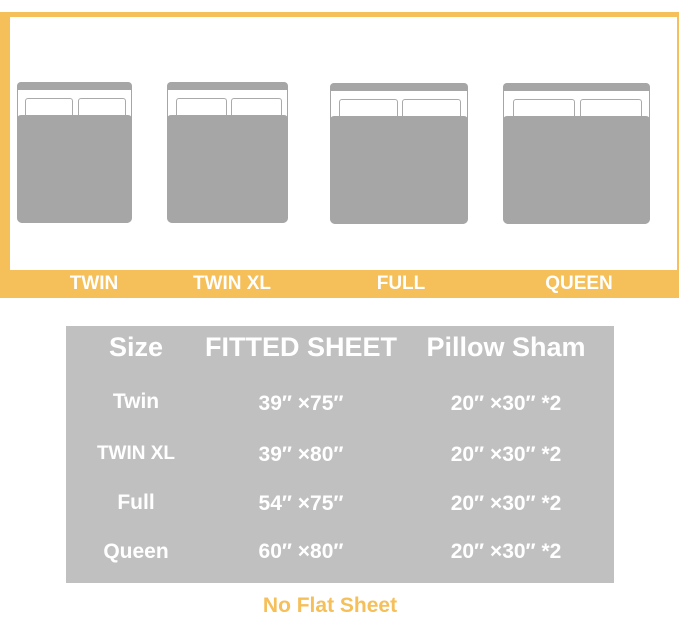 The image size is (679, 618). What do you see at coordinates (136, 502) in the screenshot?
I see `table-cell: Full` at bounding box center [136, 502].